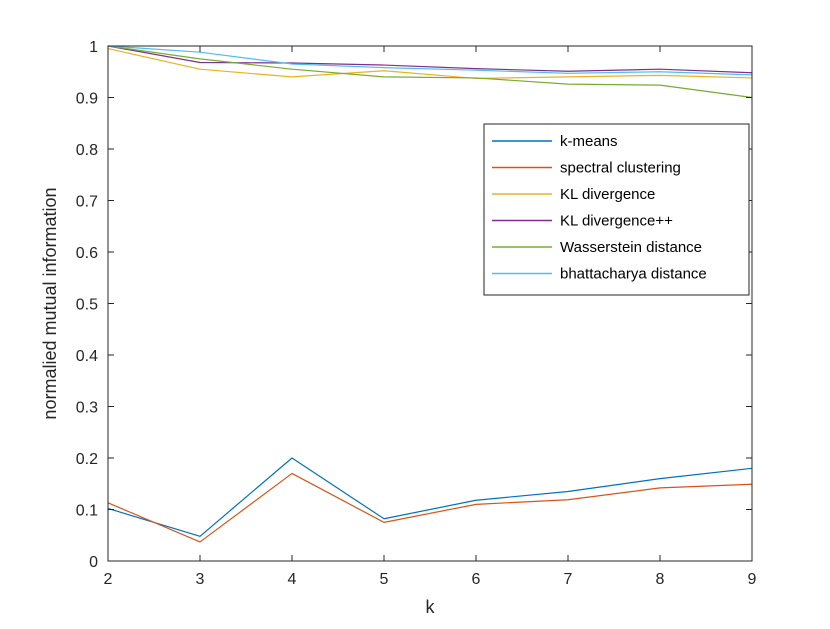 This screenshot has height=629, width=830. Describe the element at coordinates (87, 459) in the screenshot. I see `y-tick-label: 0.2` at that location.